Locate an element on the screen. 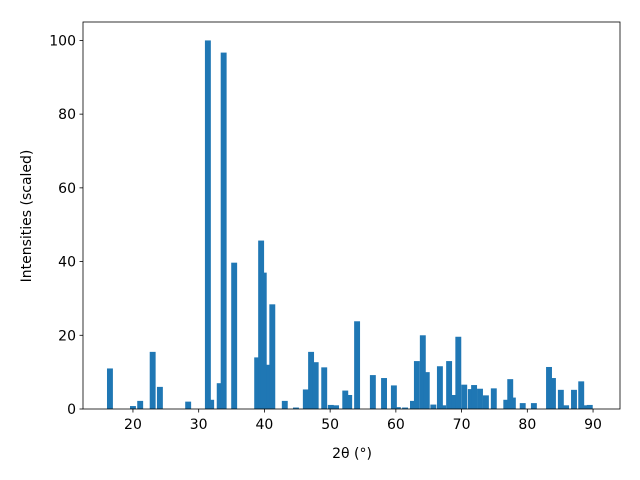 The height and width of the screenshot is (480, 640). x-tick-label: 40 is located at coordinates (264, 425).